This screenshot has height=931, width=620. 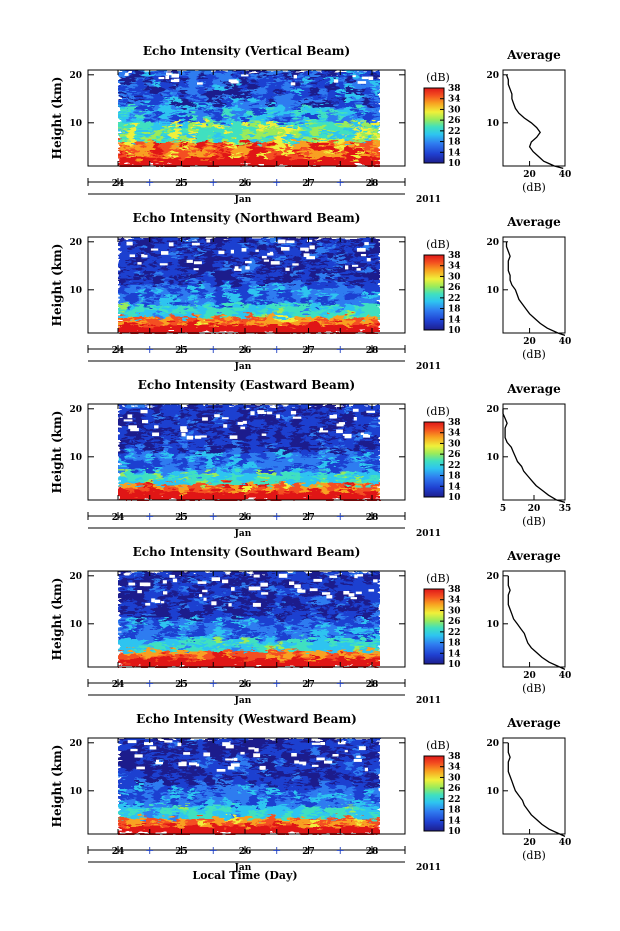 What do you see at coordinates (454, 143) in the screenshot?
I see `colorbar-tick-label: 18` at bounding box center [454, 143].